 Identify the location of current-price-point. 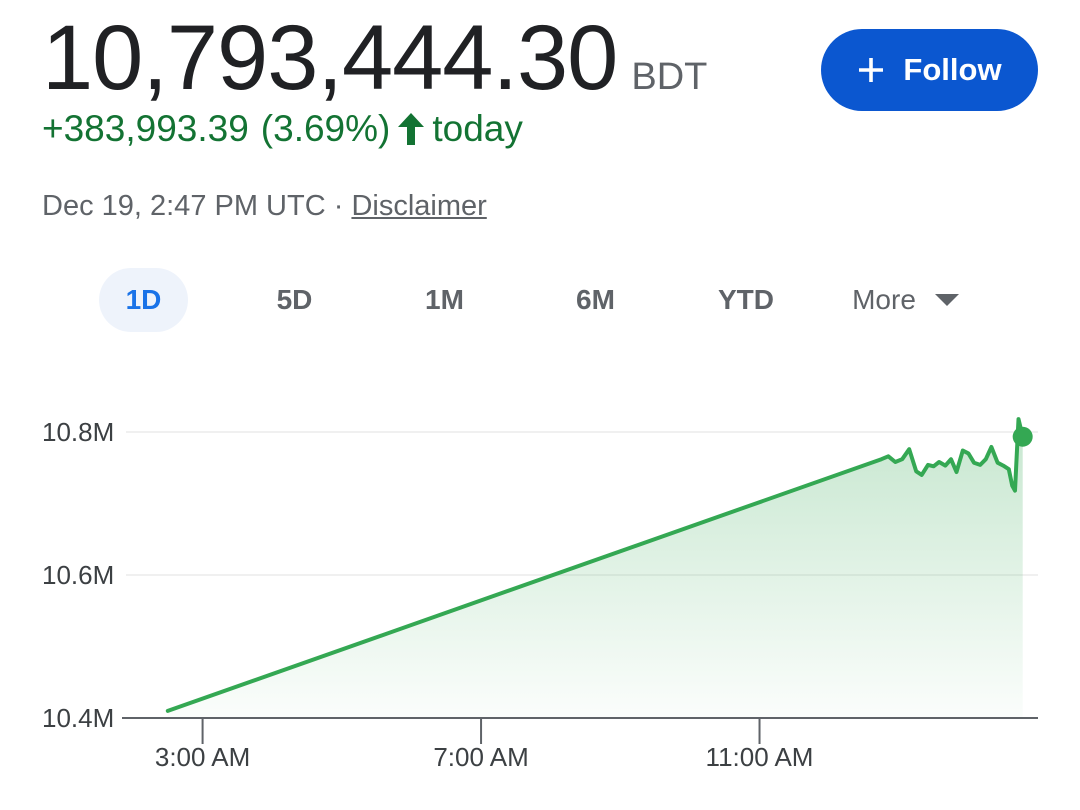
(1022, 436).